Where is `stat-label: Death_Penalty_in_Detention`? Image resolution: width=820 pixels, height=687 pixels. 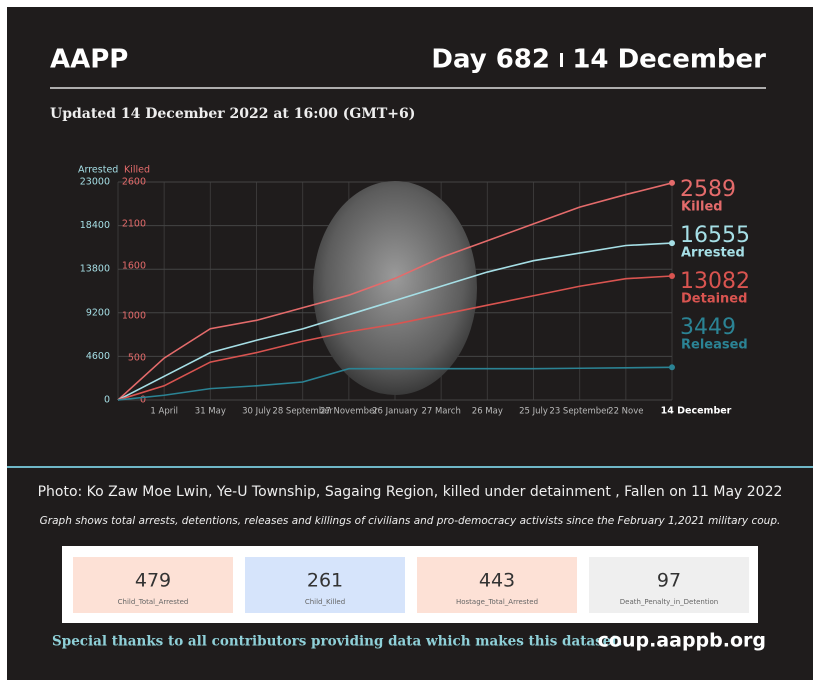 stat-label: Death_Penalty_in_Detention is located at coordinates (669, 602).